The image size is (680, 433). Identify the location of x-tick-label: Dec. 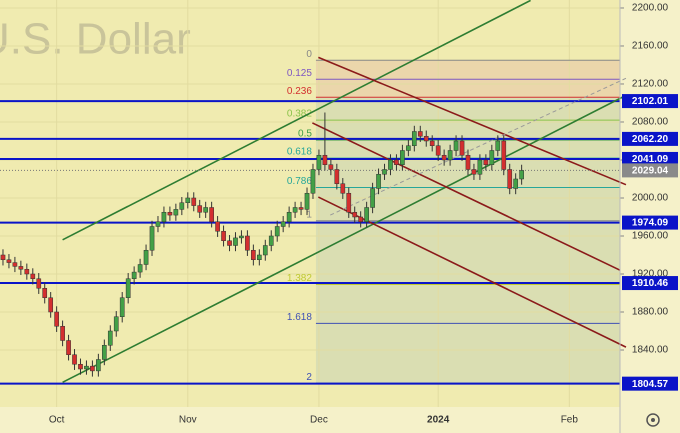
(319, 420).